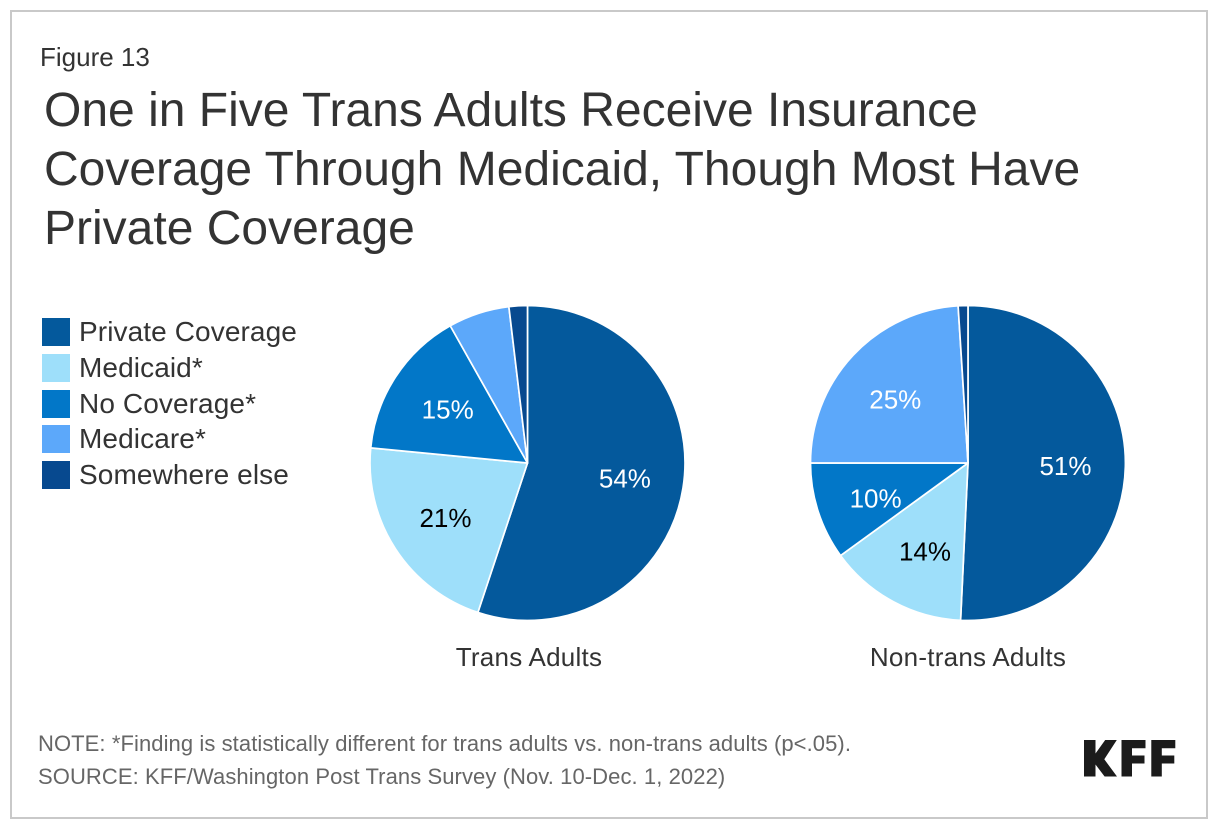 This screenshot has width=1220, height=832. I want to click on svg-text: 54%, so click(625, 479).